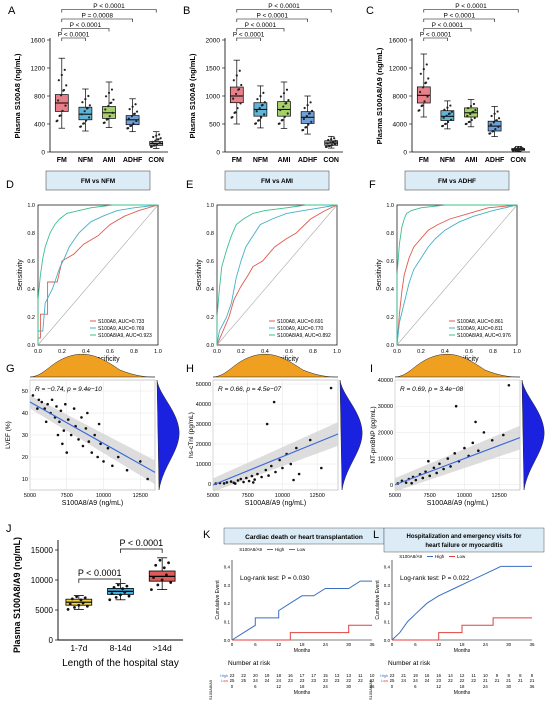 This screenshot has height=717, width=554. I want to click on reference-diagonal, so click(98, 275).